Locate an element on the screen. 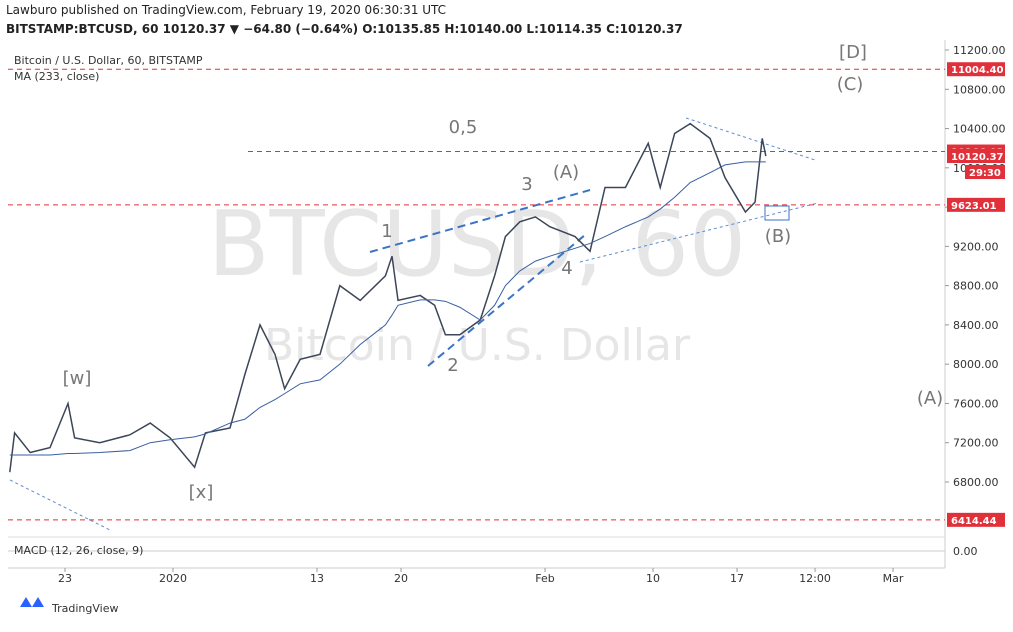  annotation: 0,5 is located at coordinates (463, 127).